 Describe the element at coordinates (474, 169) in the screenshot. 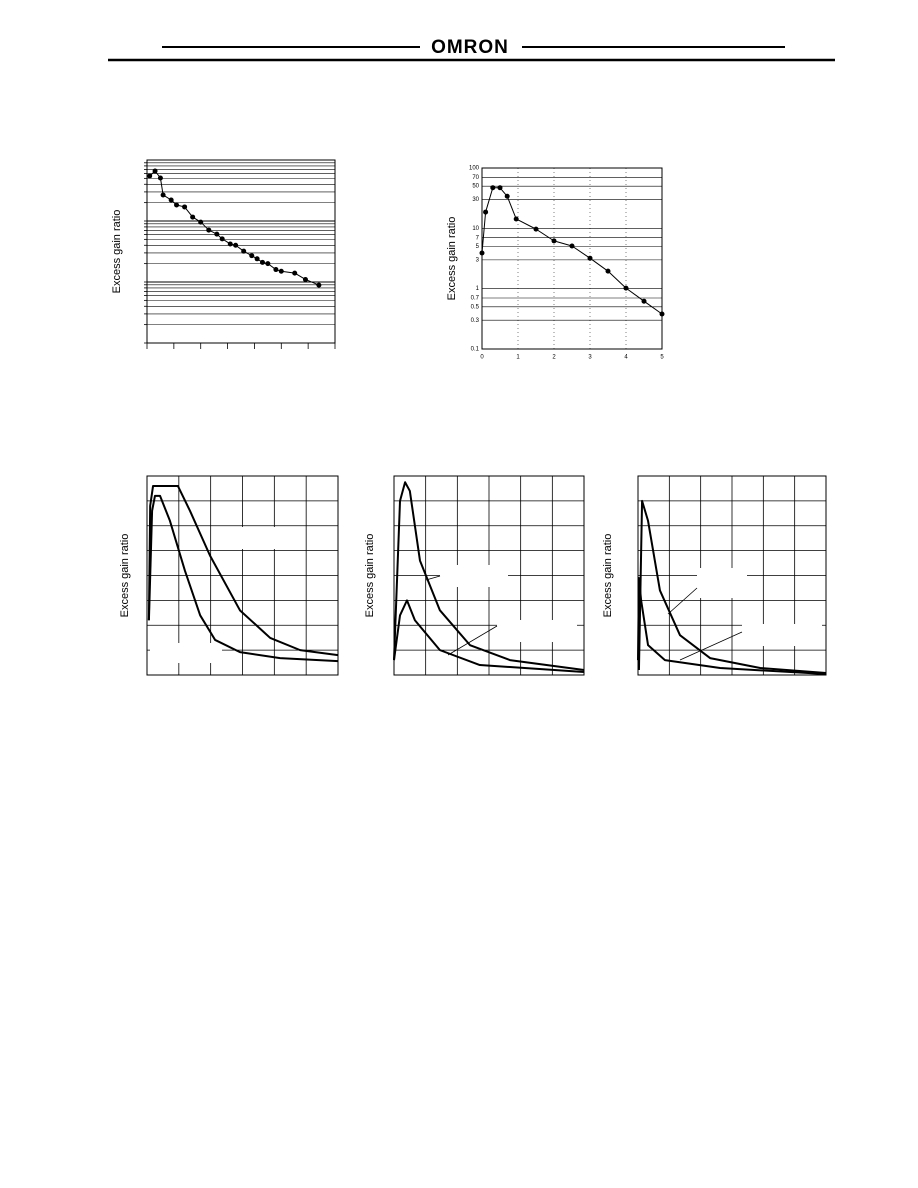

I see `y-tick-label: 100` at that location.